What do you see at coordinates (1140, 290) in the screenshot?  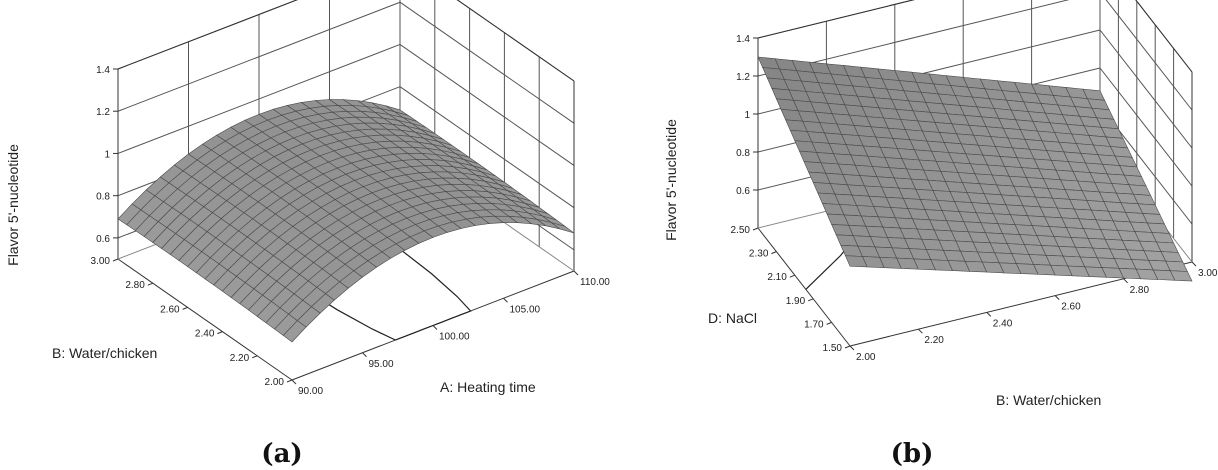 I see `x-tick-label: 2.80` at bounding box center [1140, 290].